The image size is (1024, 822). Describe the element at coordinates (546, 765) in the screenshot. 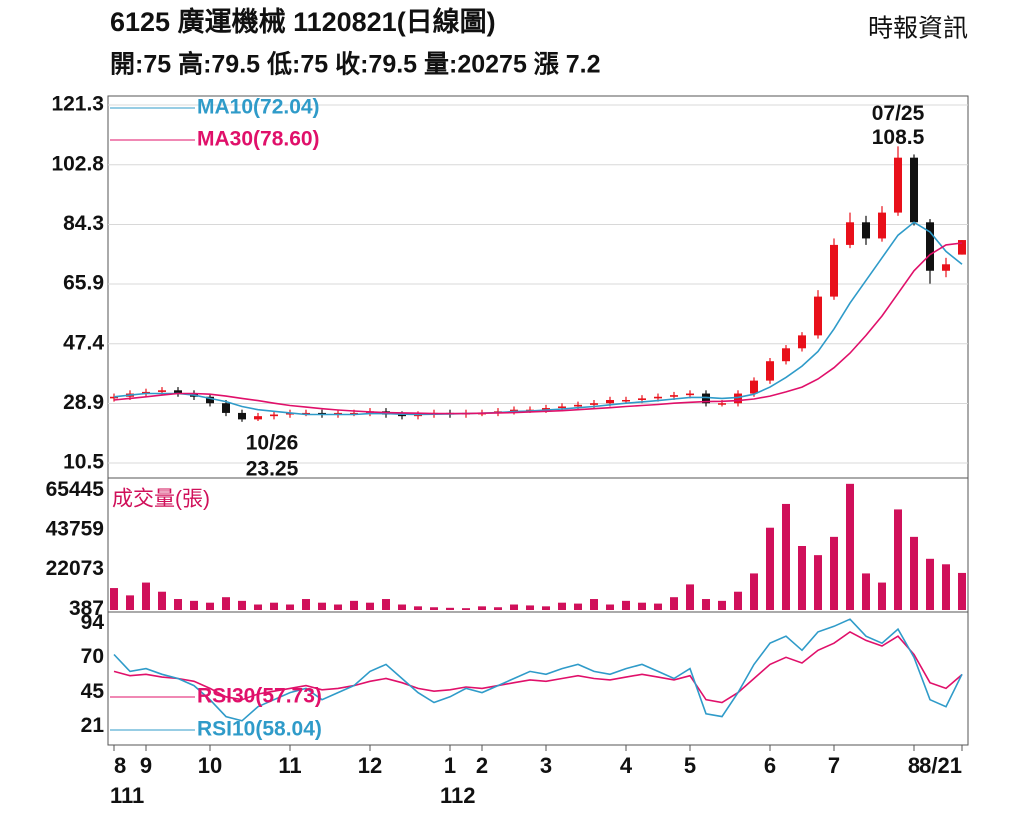

I see `x-tick-label: 3` at that location.